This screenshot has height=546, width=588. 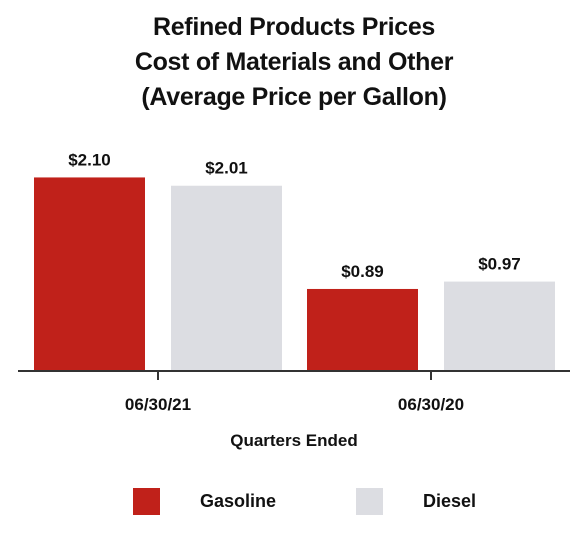 I want to click on data-label-gasoline-1: $0.89, so click(x=362, y=271).